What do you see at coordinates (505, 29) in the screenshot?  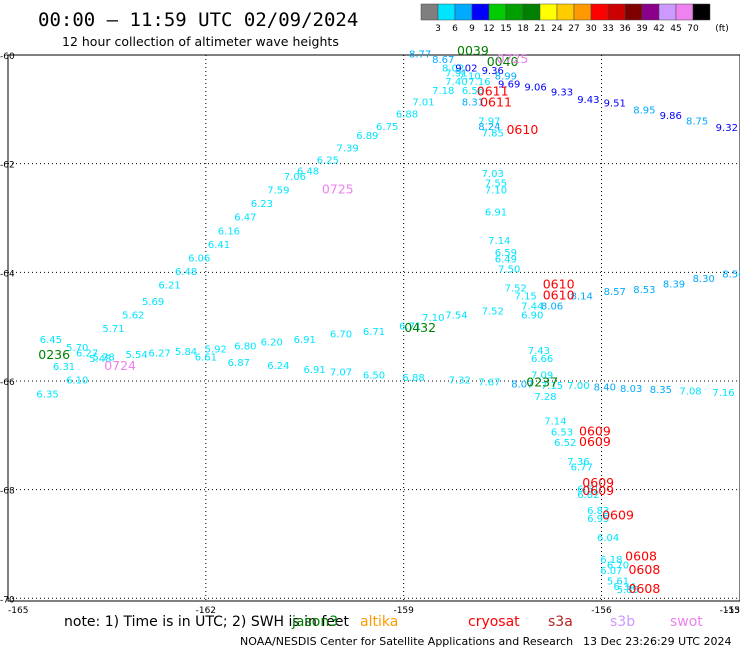 I see `colorbar-tick-label: 15` at bounding box center [505, 29].